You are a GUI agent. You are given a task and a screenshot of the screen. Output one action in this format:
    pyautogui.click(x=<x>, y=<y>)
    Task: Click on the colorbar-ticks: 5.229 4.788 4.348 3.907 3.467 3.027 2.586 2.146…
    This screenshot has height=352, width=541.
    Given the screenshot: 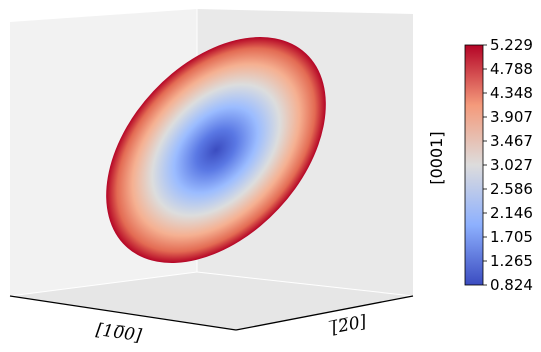 What is the action you would take?
    pyautogui.click(x=508, y=165)
    